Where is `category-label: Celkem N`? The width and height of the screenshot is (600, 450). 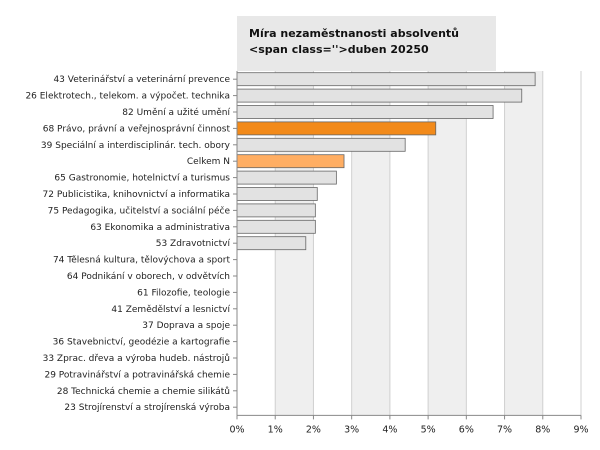
category-label: Celkem N is located at coordinates (208, 162).